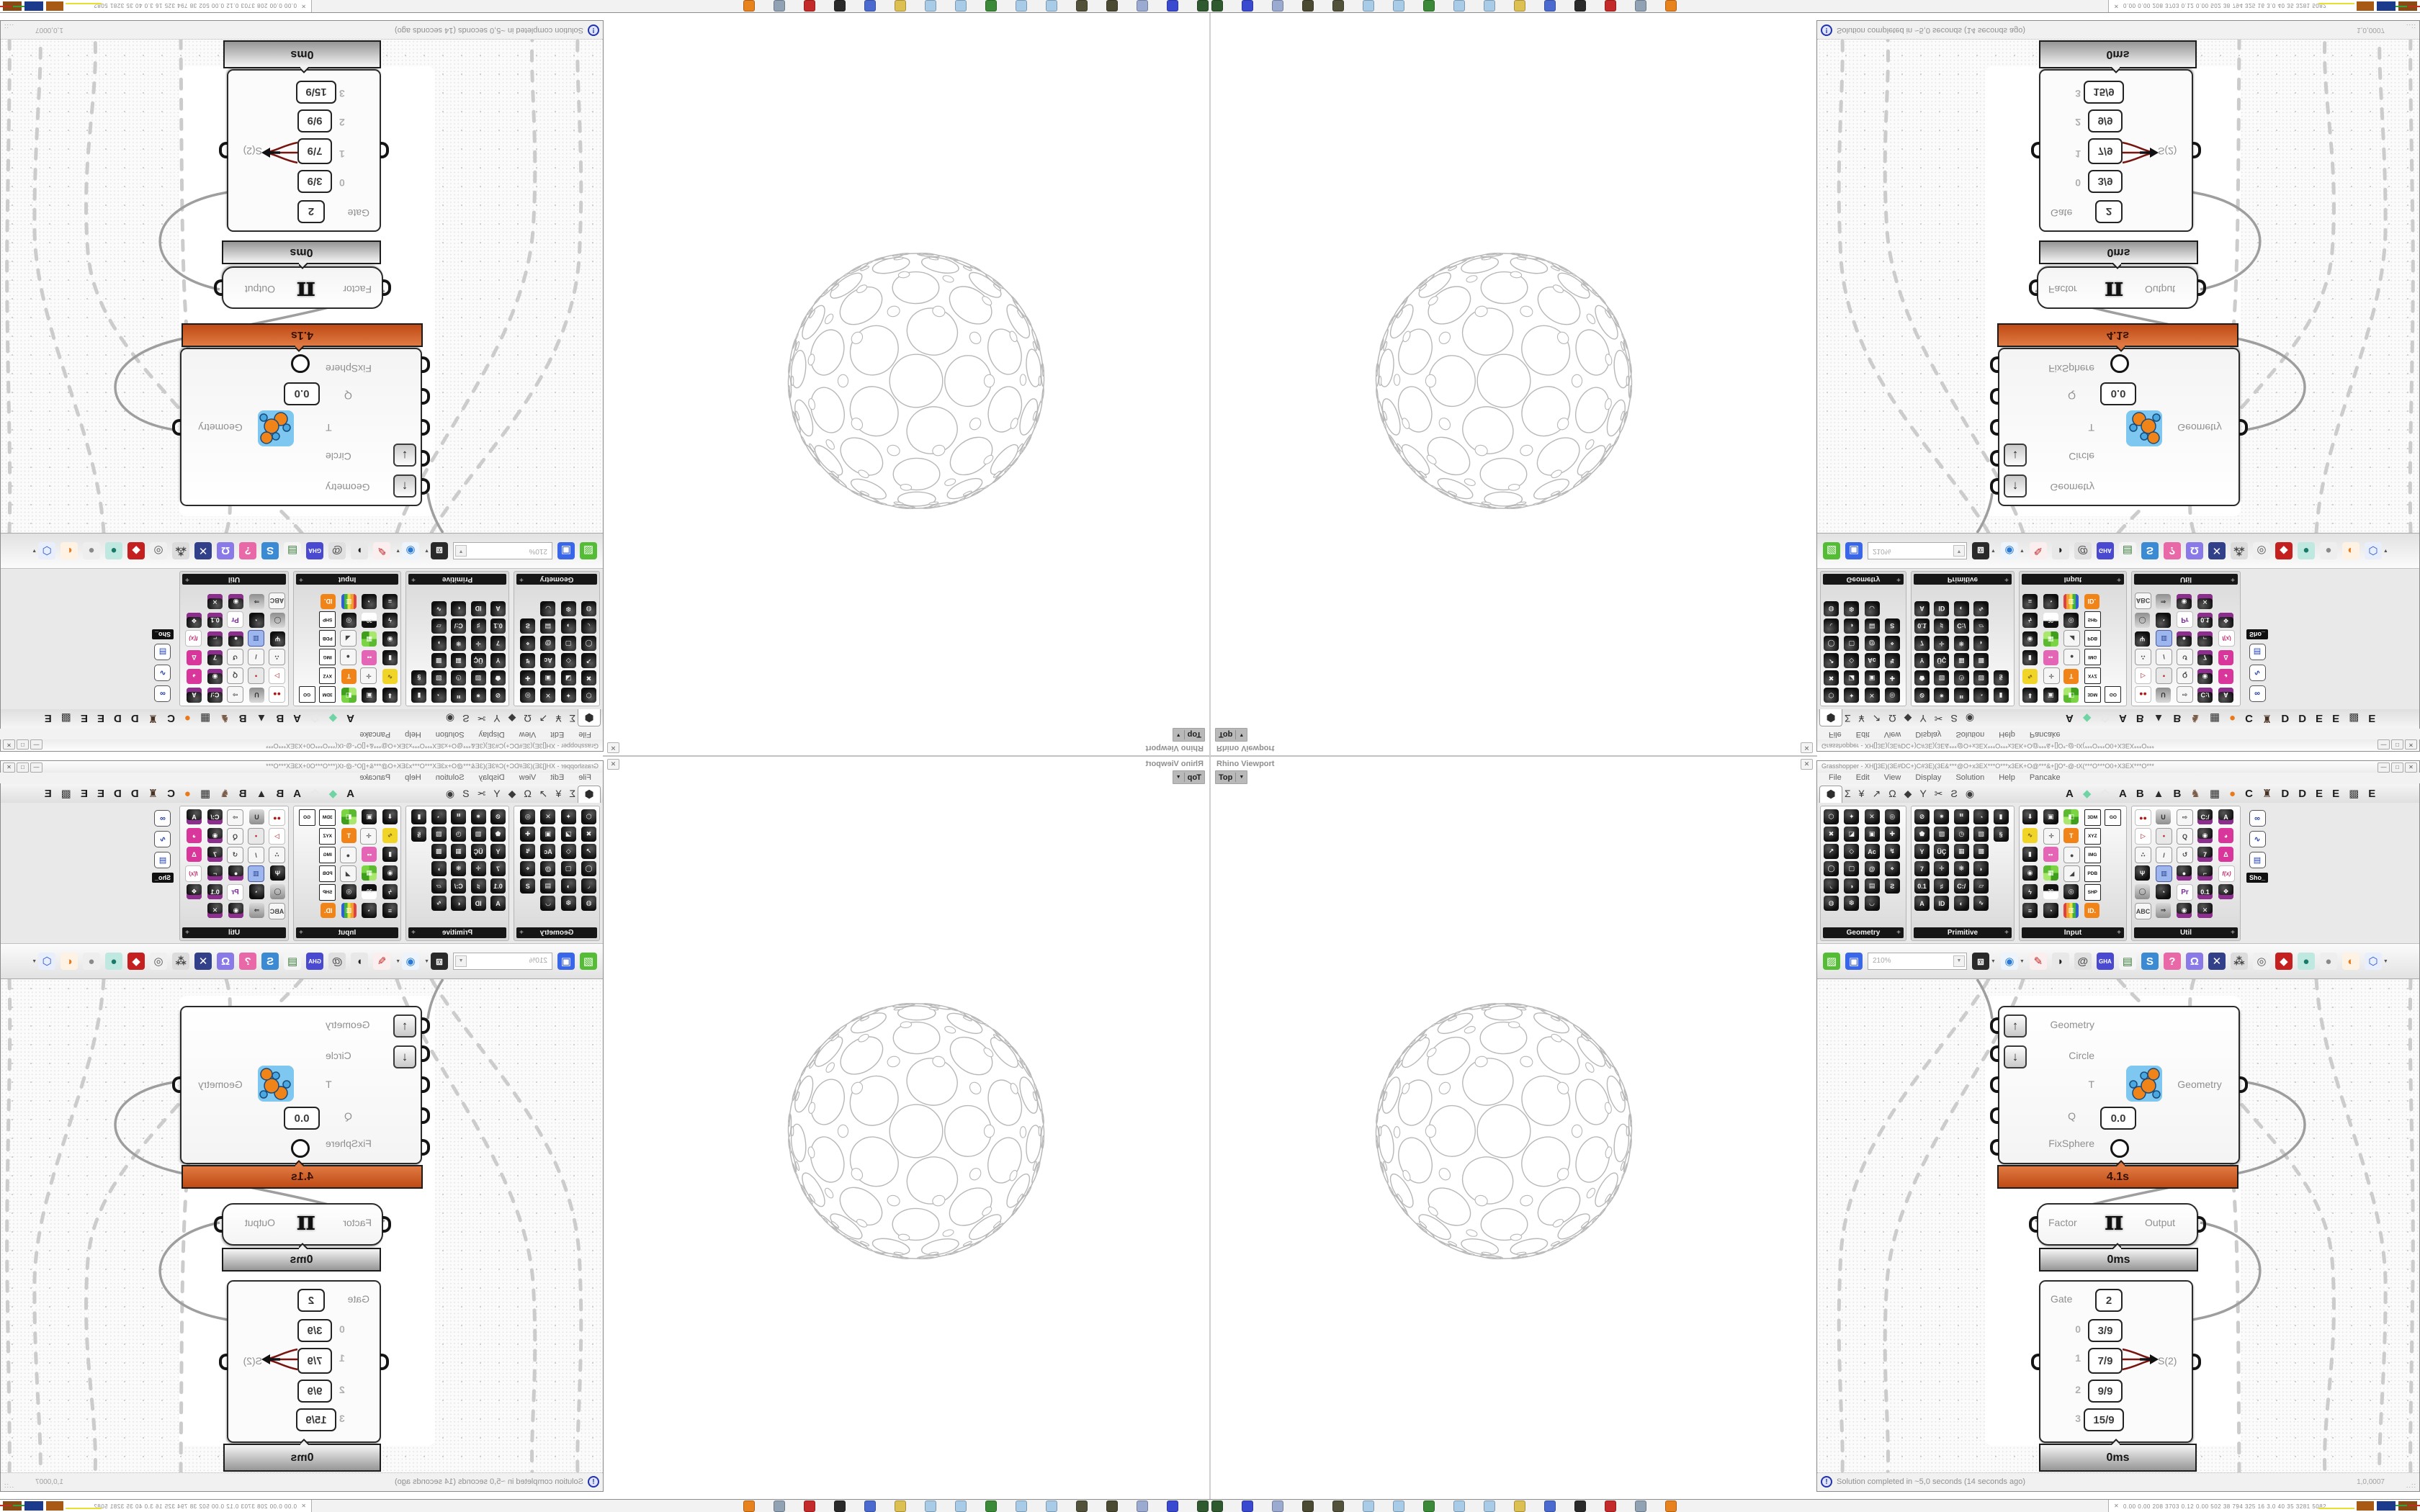 This screenshot has height=1512, width=2420. I want to click on jumble-icon: ✕, so click(203, 961).